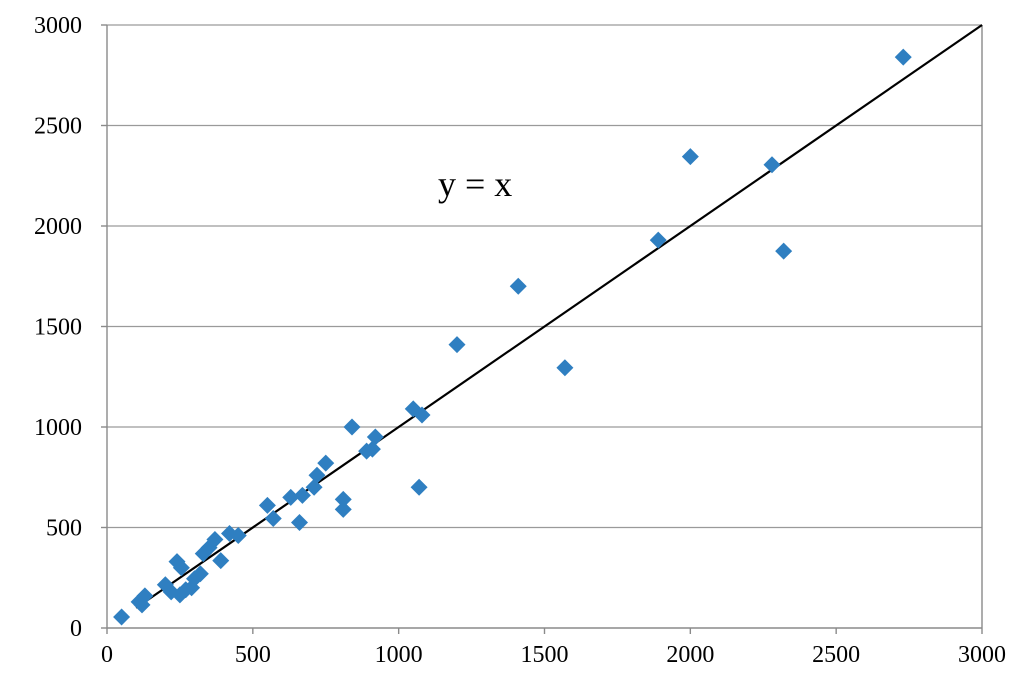 This screenshot has height=696, width=1024. Describe the element at coordinates (399, 655) in the screenshot. I see `x-tick-label-1000: 1000` at that location.